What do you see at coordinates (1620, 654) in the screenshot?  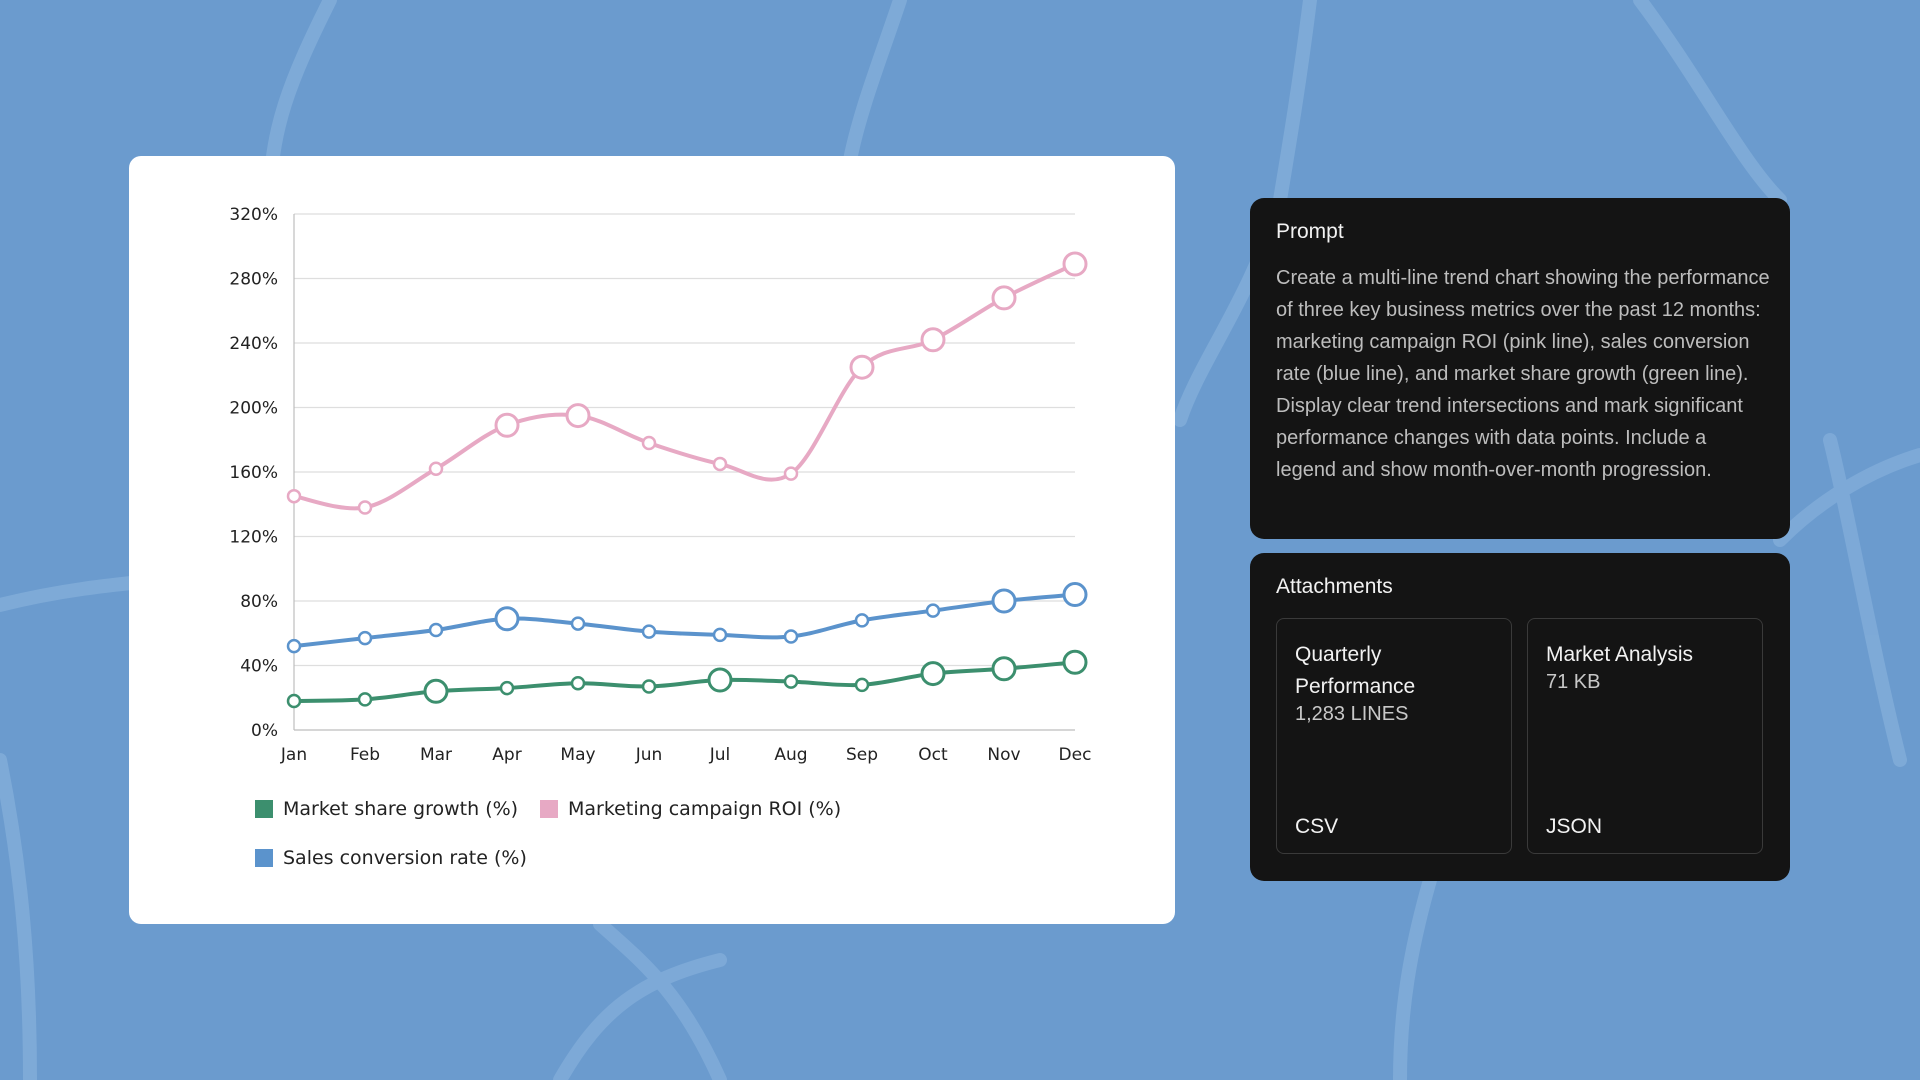 I see `attachment-name: Market Analysis` at bounding box center [1620, 654].